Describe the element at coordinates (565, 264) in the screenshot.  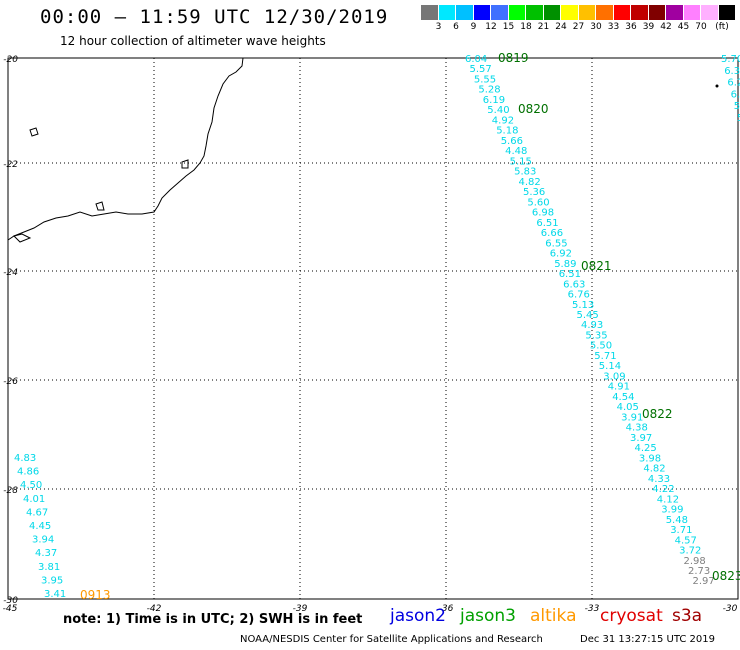
I see `wave-height-value: 5.89` at that location.